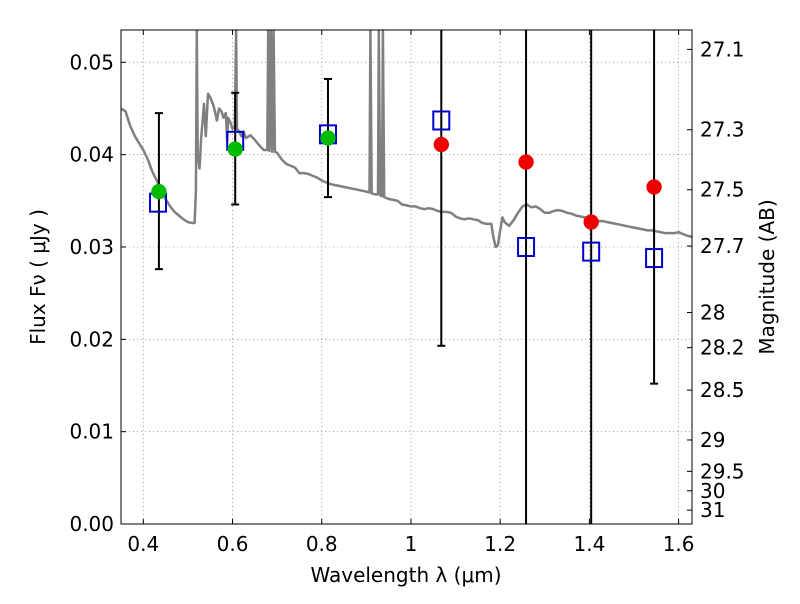  Describe the element at coordinates (91, 62) in the screenshot. I see `y-tick-label: 0.05` at that location.